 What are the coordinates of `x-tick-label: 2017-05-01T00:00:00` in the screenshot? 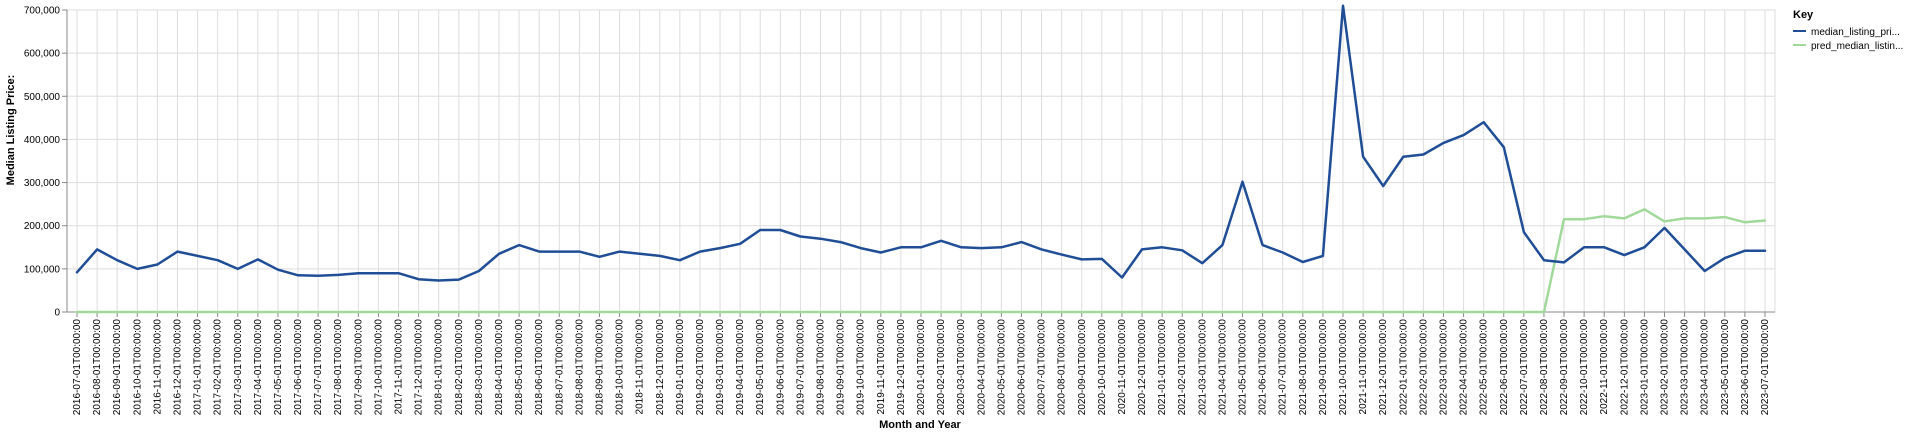 It's located at (278, 367).